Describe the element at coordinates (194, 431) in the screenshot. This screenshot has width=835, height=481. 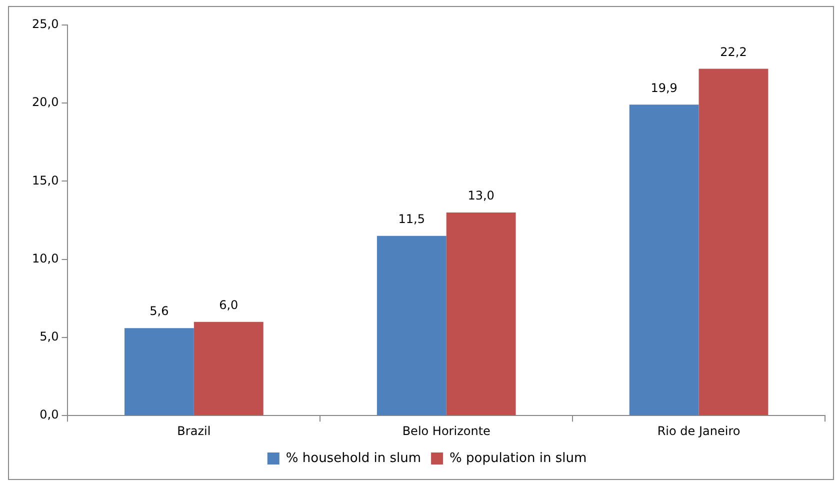
I see `x-tick-label: Brazil` at that location.